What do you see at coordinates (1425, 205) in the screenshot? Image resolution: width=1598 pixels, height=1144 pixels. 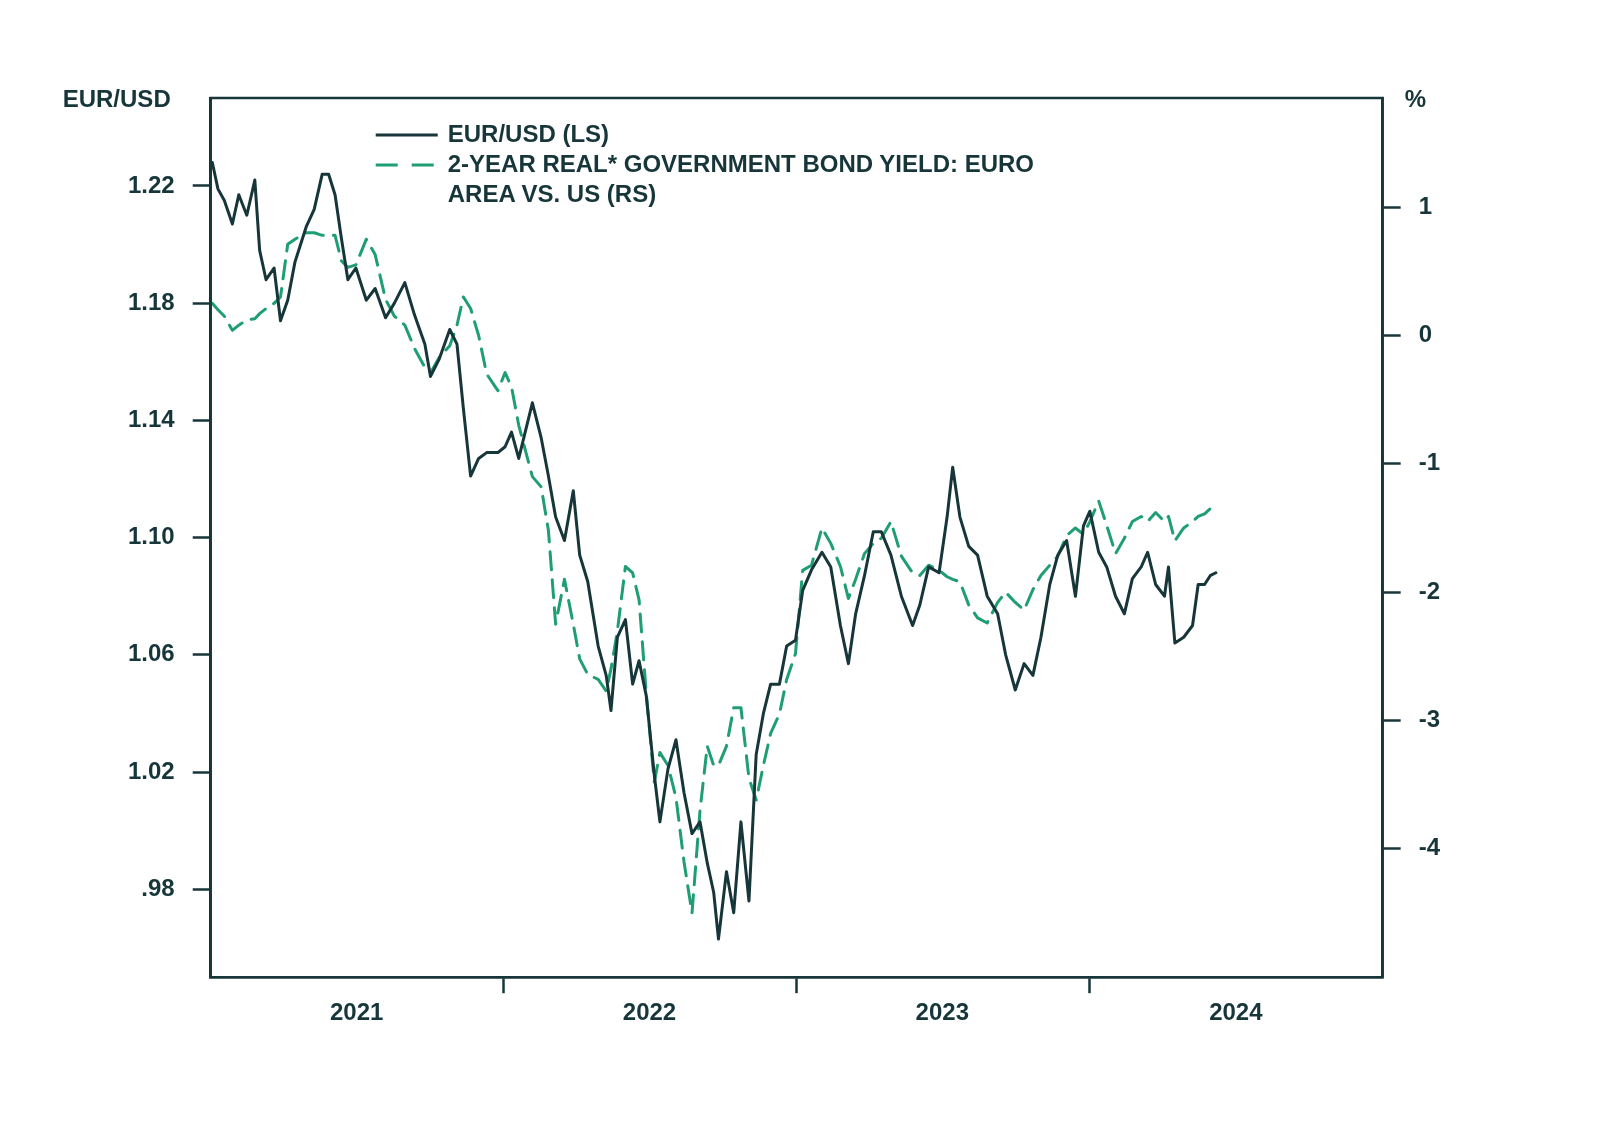 I see `y2-tick-label: 1` at bounding box center [1425, 205].